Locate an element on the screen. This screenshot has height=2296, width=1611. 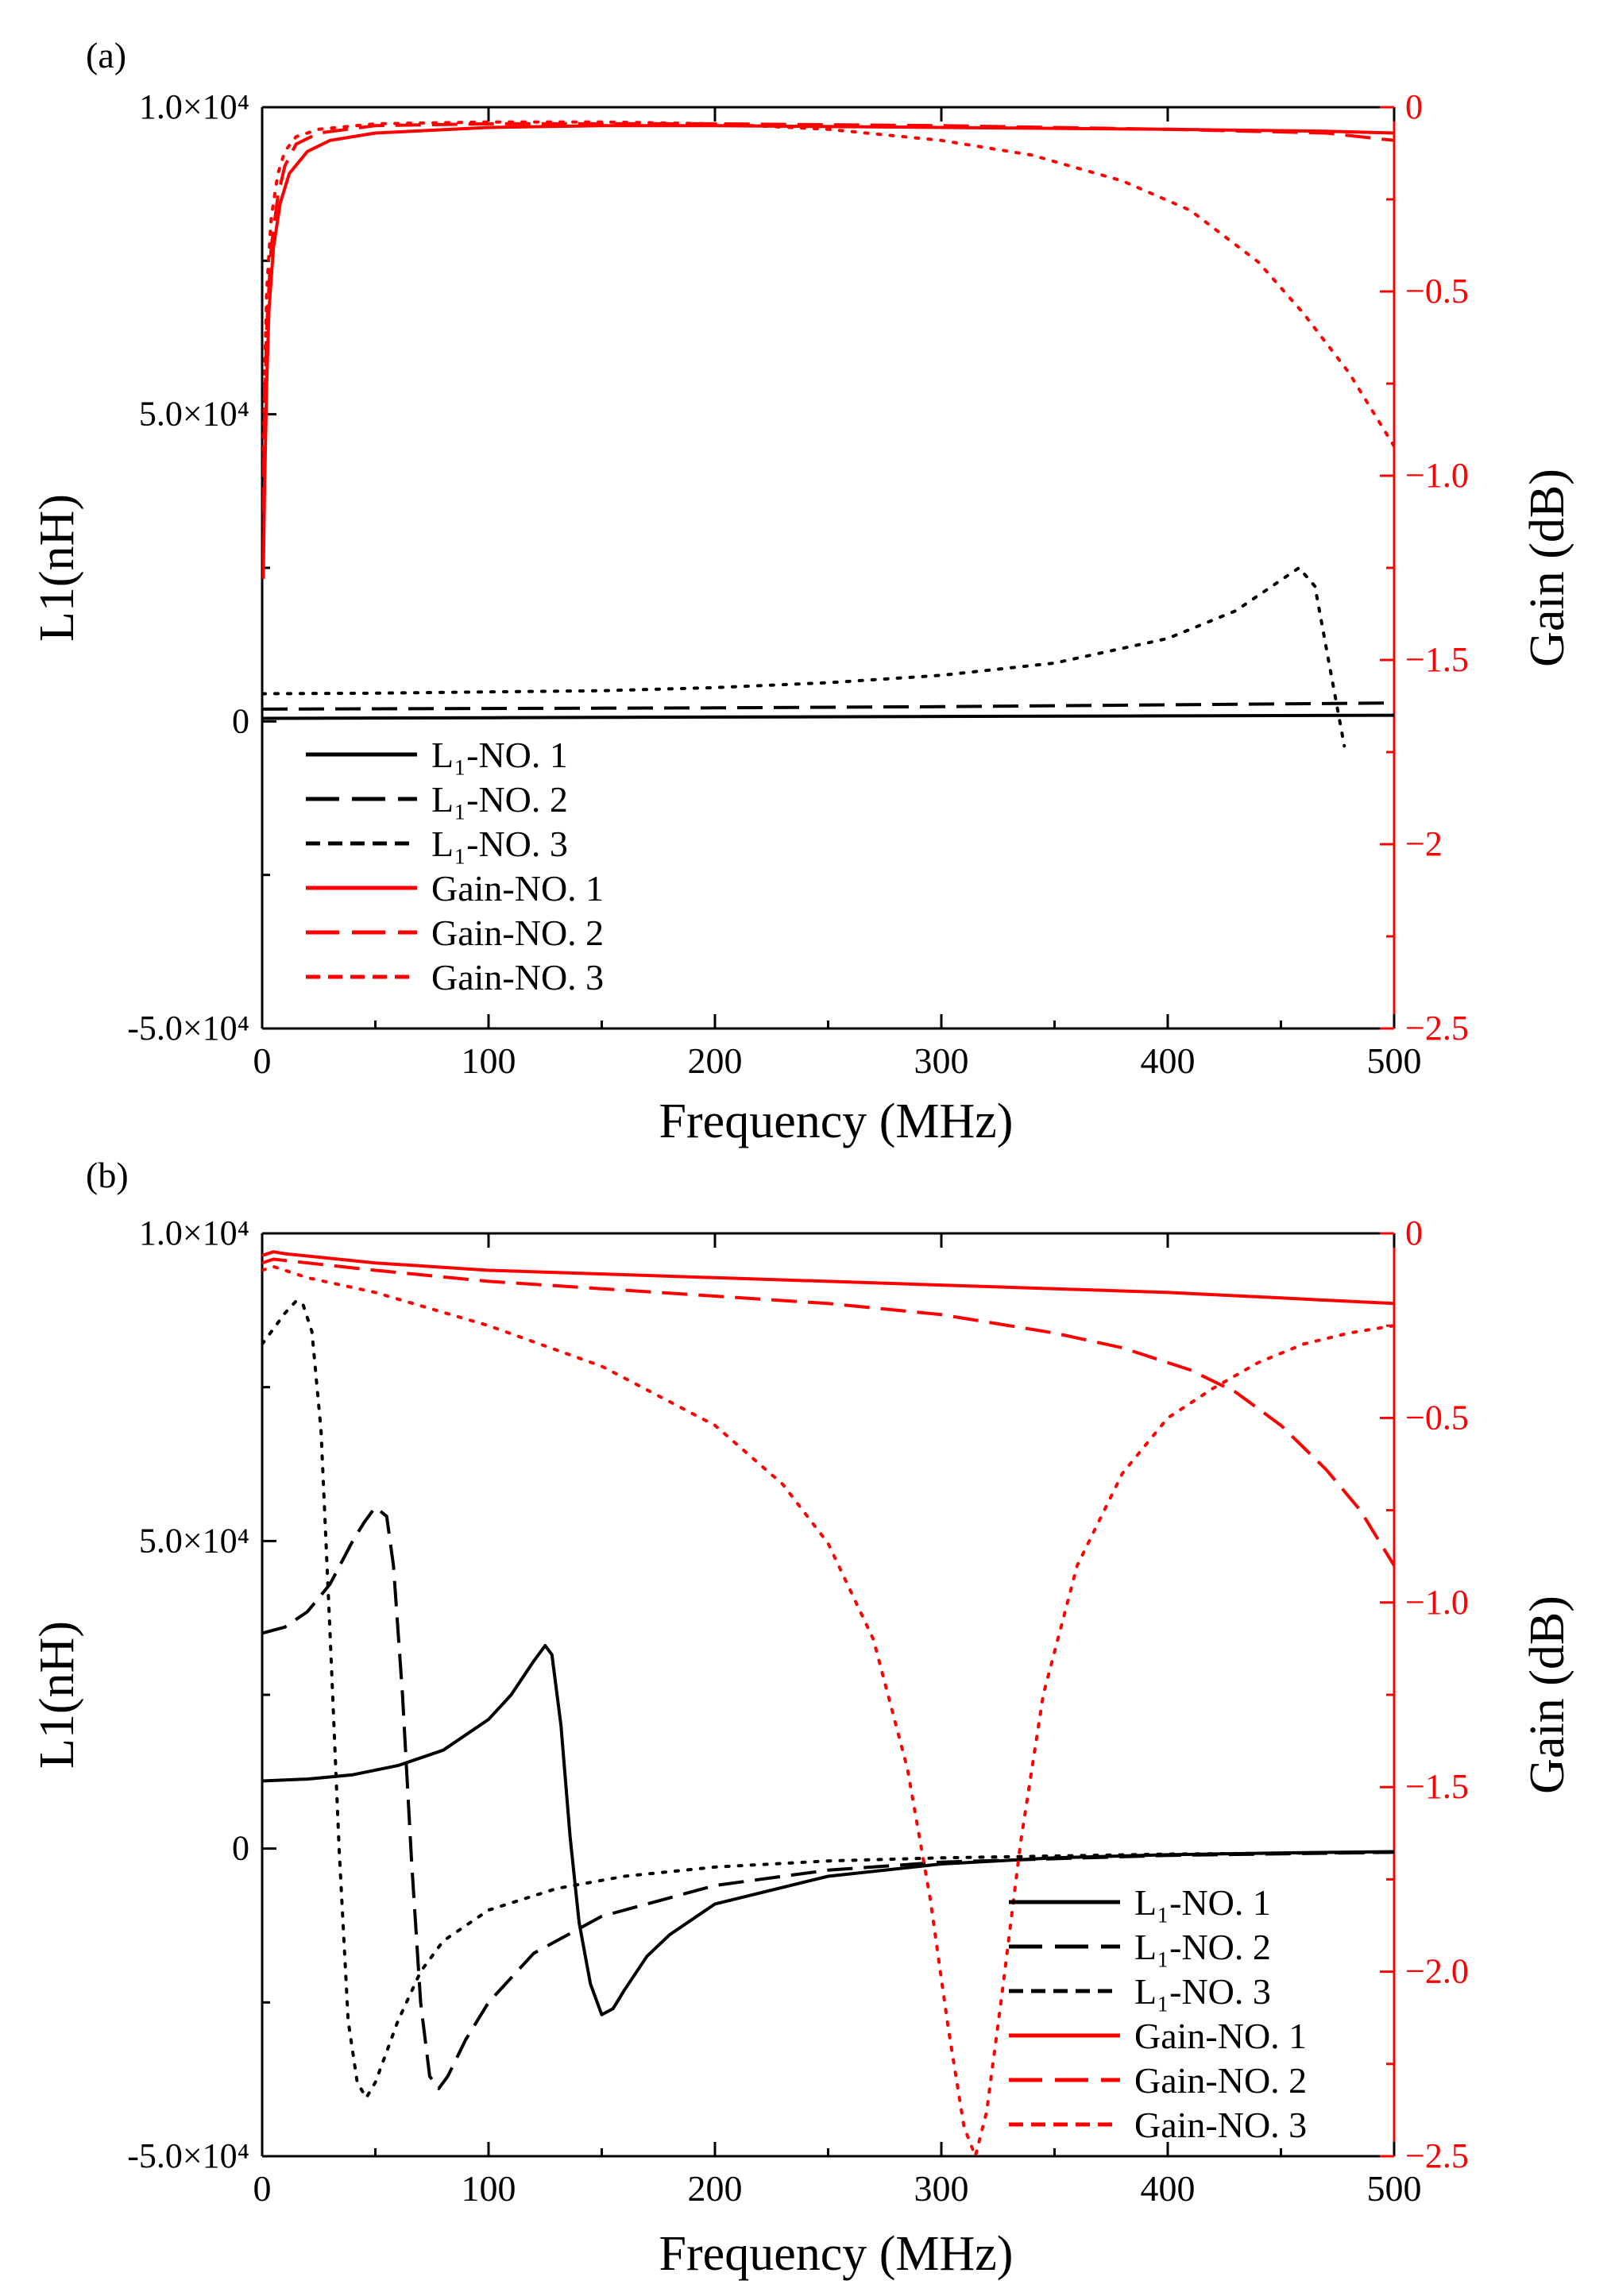
panel-label: (a) is located at coordinates (106, 55).